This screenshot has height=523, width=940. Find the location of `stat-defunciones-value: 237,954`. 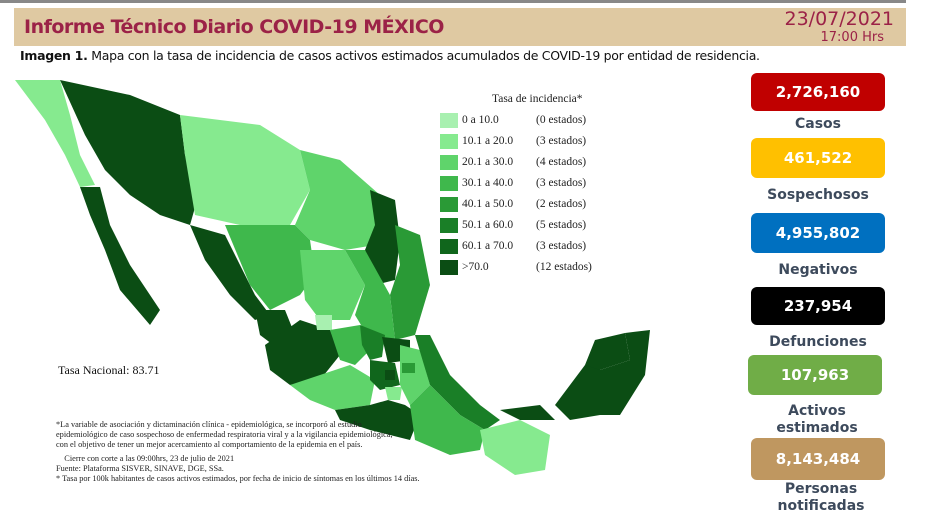

stat-defunciones-value: 237,954 is located at coordinates (818, 306).